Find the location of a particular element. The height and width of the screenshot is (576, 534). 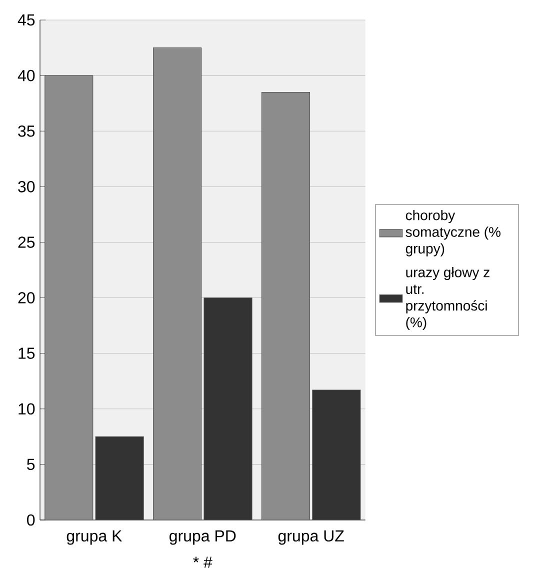

x-tick-label: grupa UZ is located at coordinates (311, 537).